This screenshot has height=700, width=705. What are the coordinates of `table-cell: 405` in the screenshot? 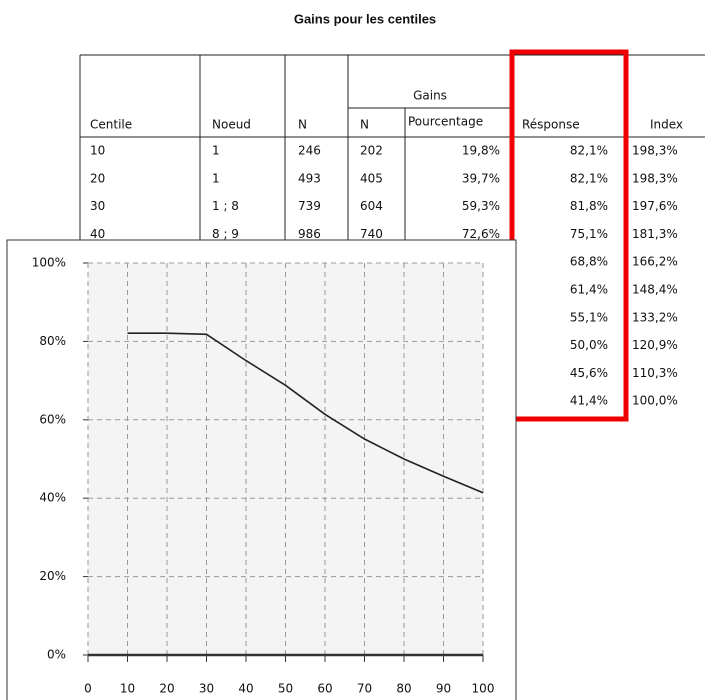 It's located at (371, 178).